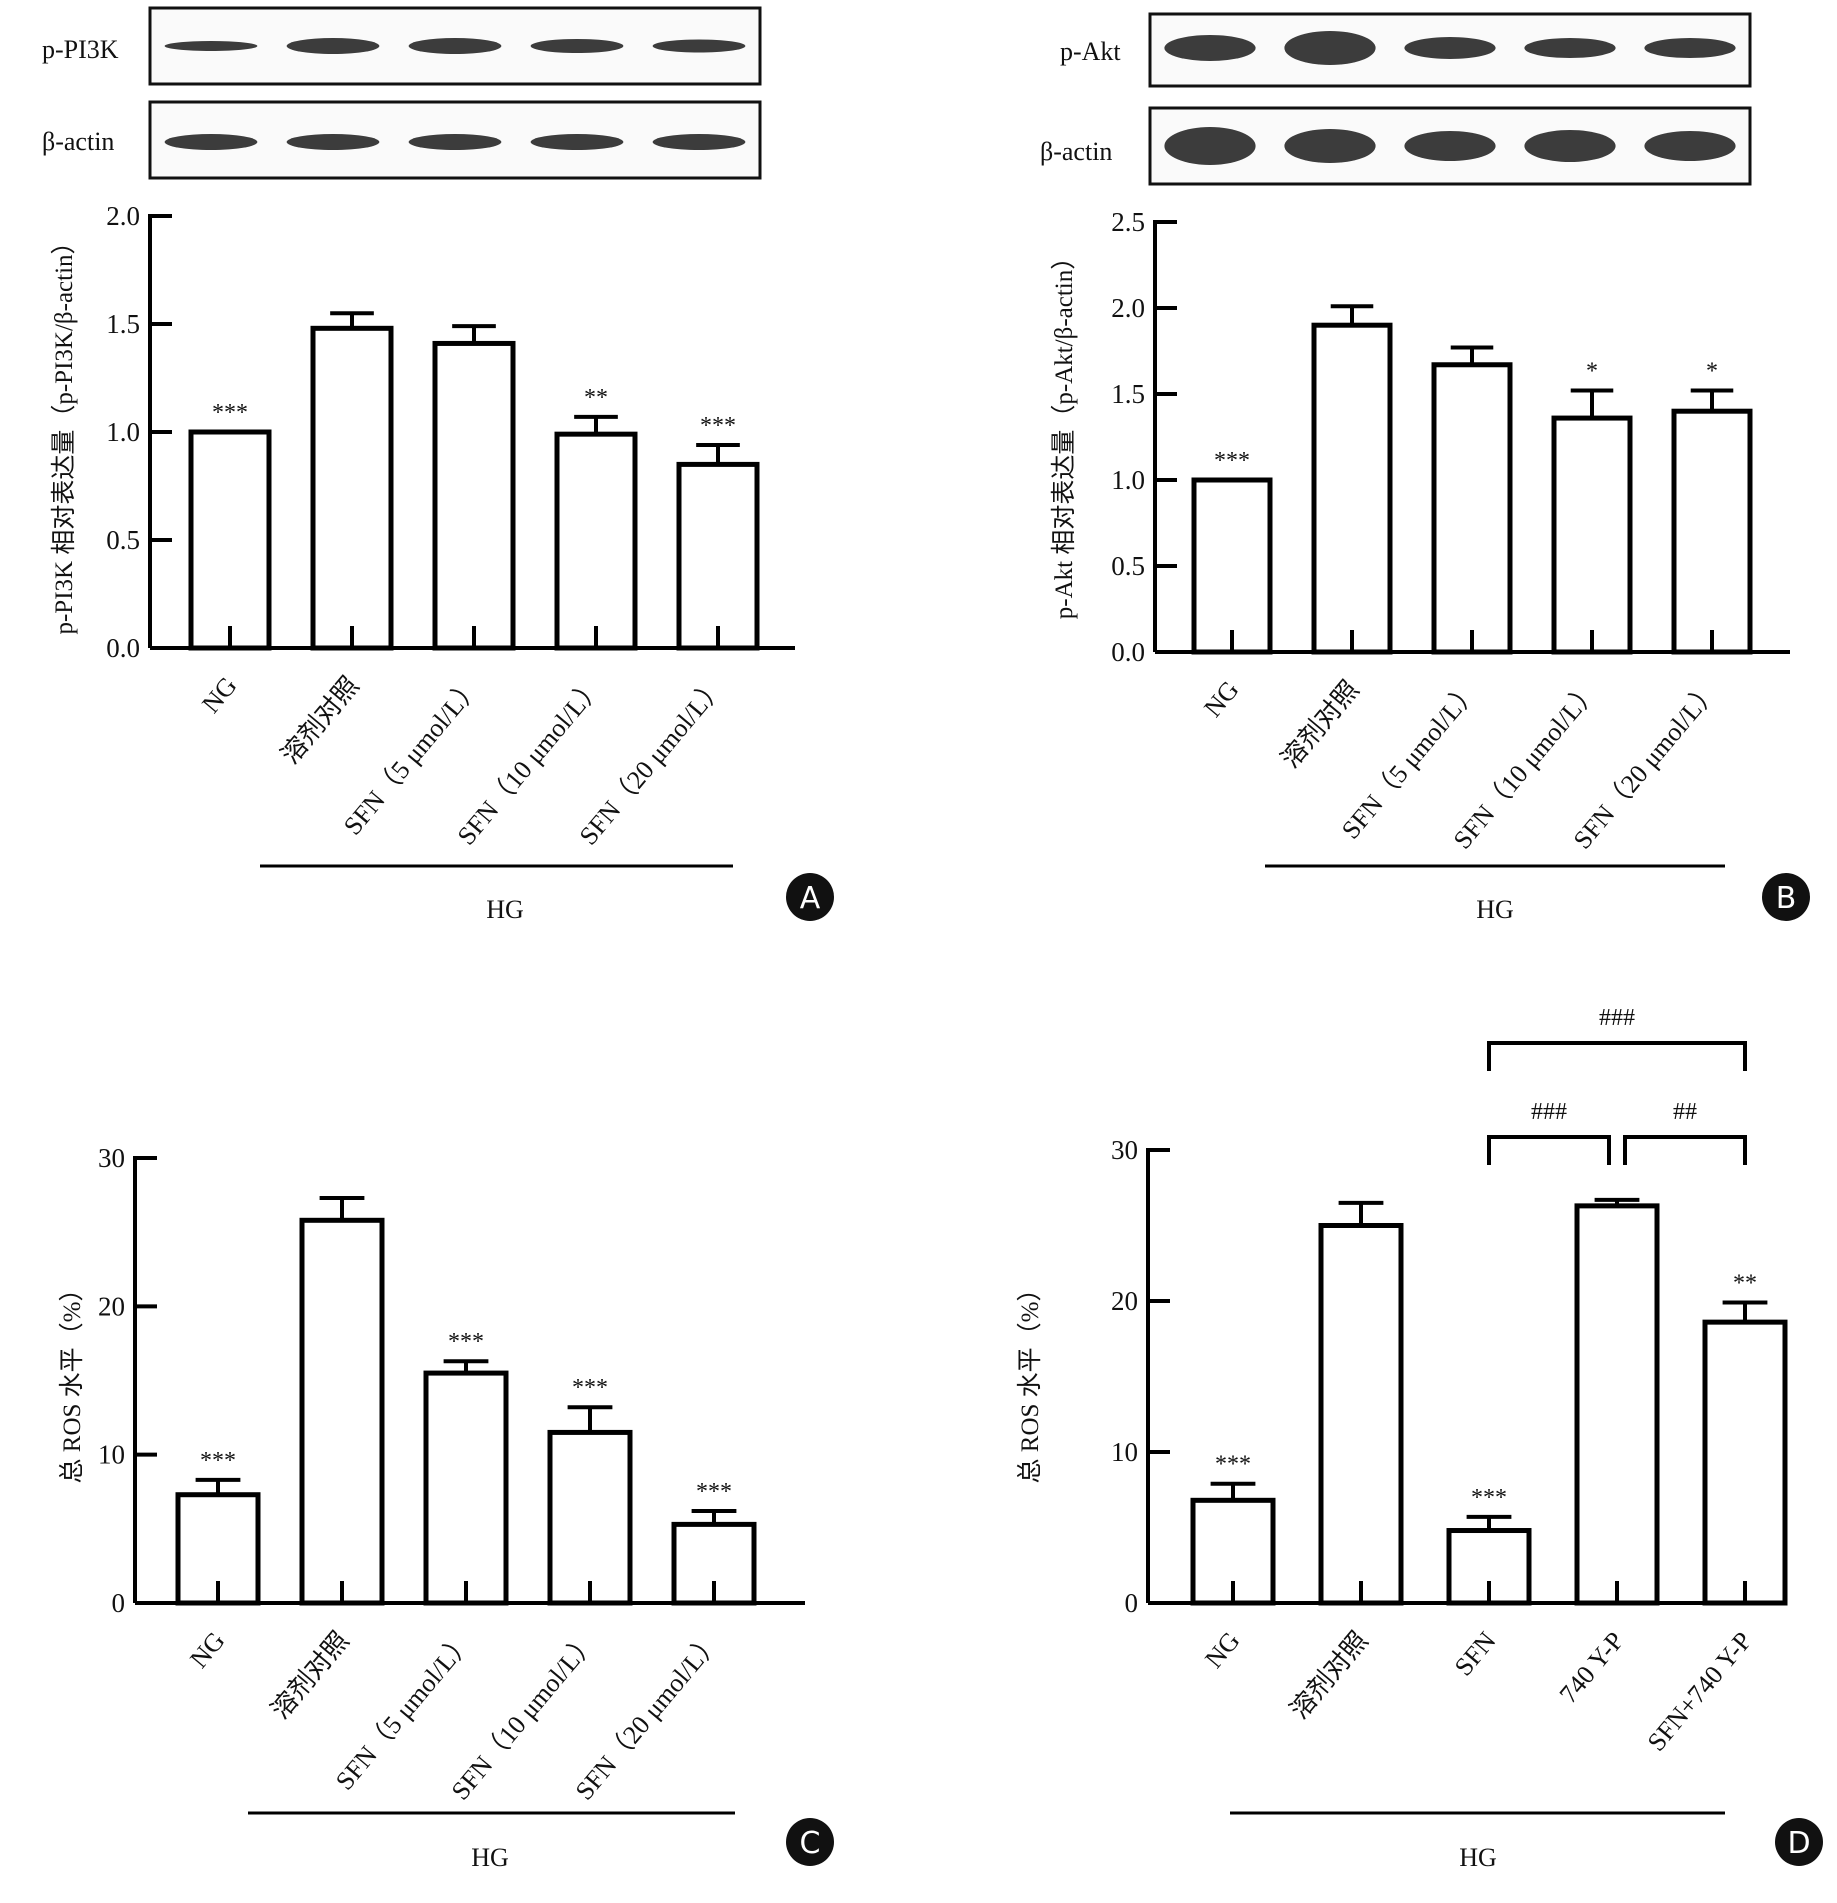 This screenshot has height=1903, width=1837. What do you see at coordinates (1064, 432) in the screenshot?
I see `y-axis-label: p-Akt 相对表达量（p-Akt/β-actin）` at bounding box center [1064, 432].